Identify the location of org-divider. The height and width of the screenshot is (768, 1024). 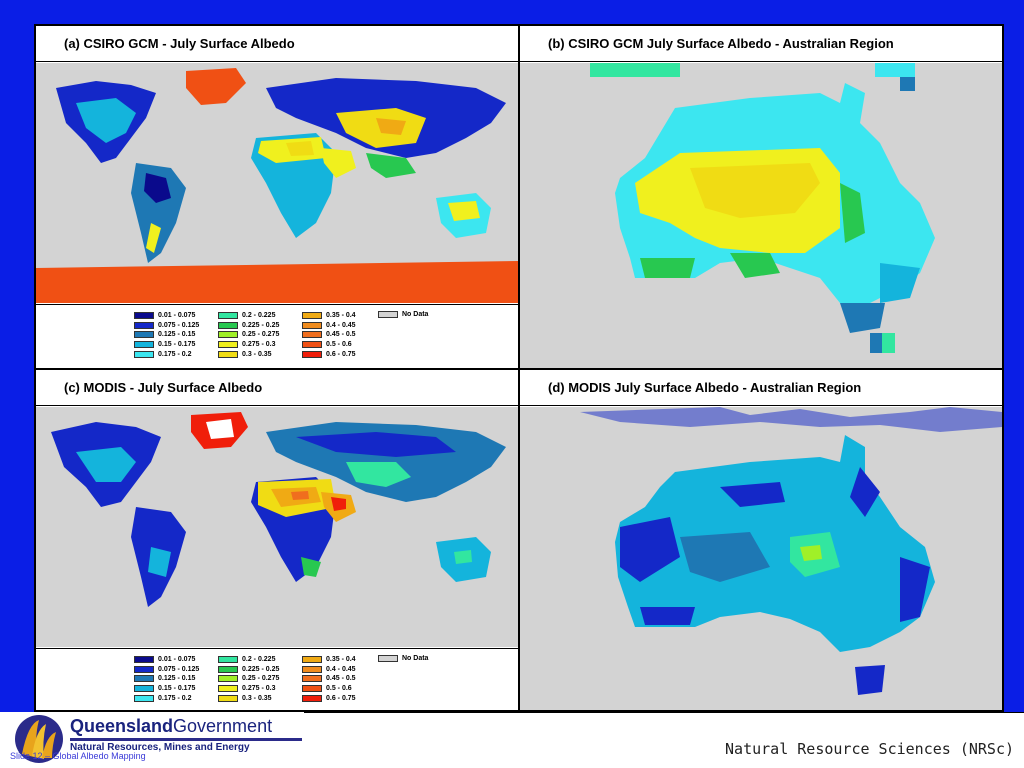
(186, 739).